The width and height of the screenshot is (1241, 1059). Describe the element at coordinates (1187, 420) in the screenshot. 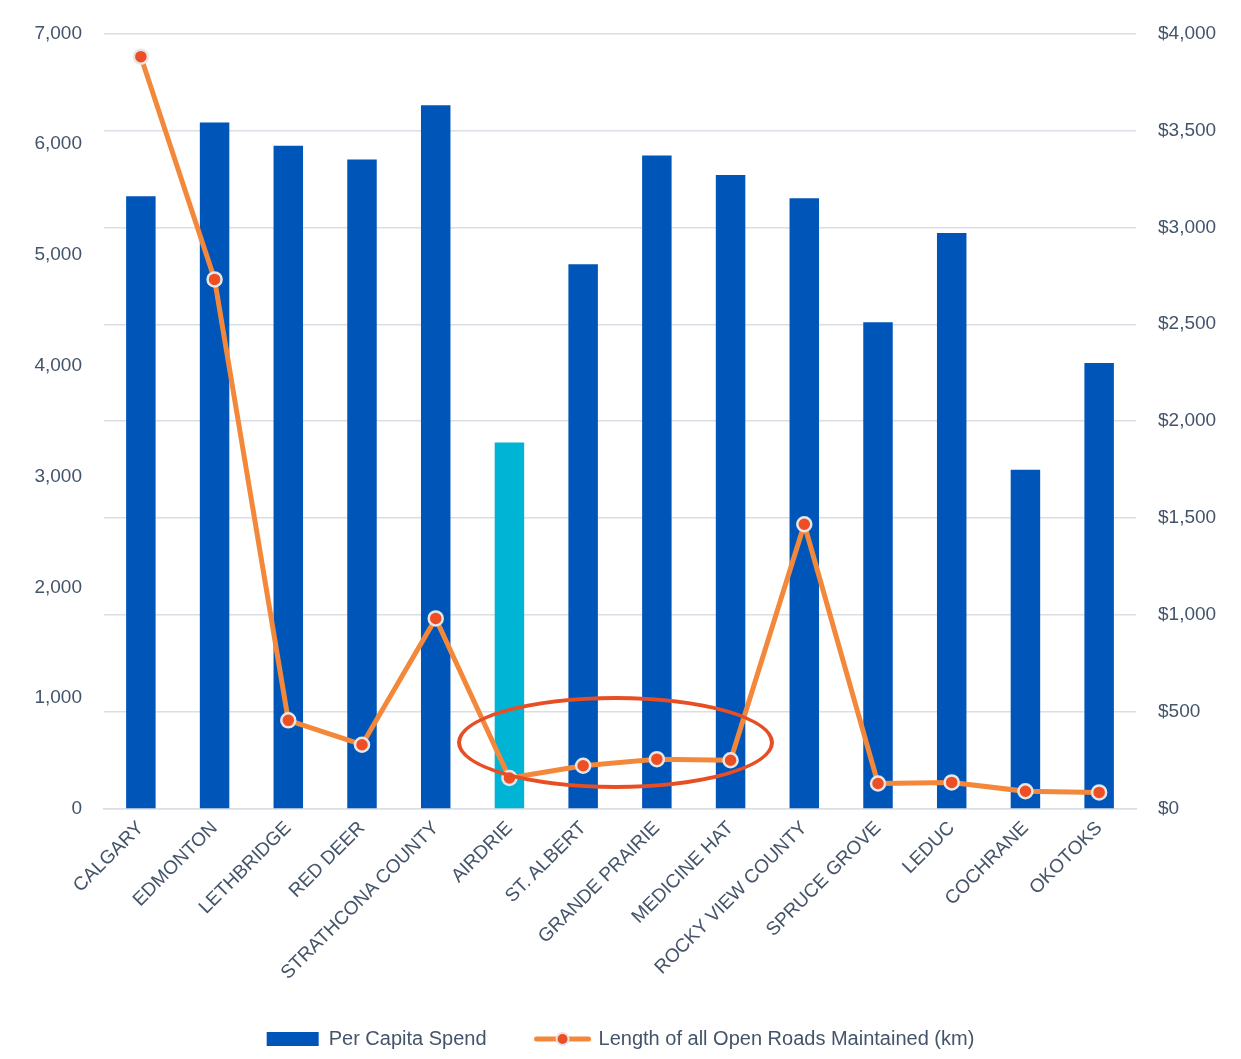

I see `y2-tick-label: $2,000` at that location.